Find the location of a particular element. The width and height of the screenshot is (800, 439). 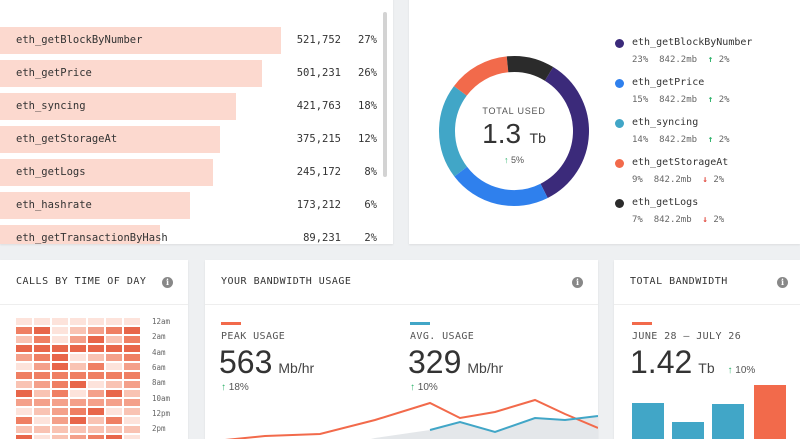

method-row: eth_getBlockByNumber 521,752 27% is located at coordinates (190, 40).